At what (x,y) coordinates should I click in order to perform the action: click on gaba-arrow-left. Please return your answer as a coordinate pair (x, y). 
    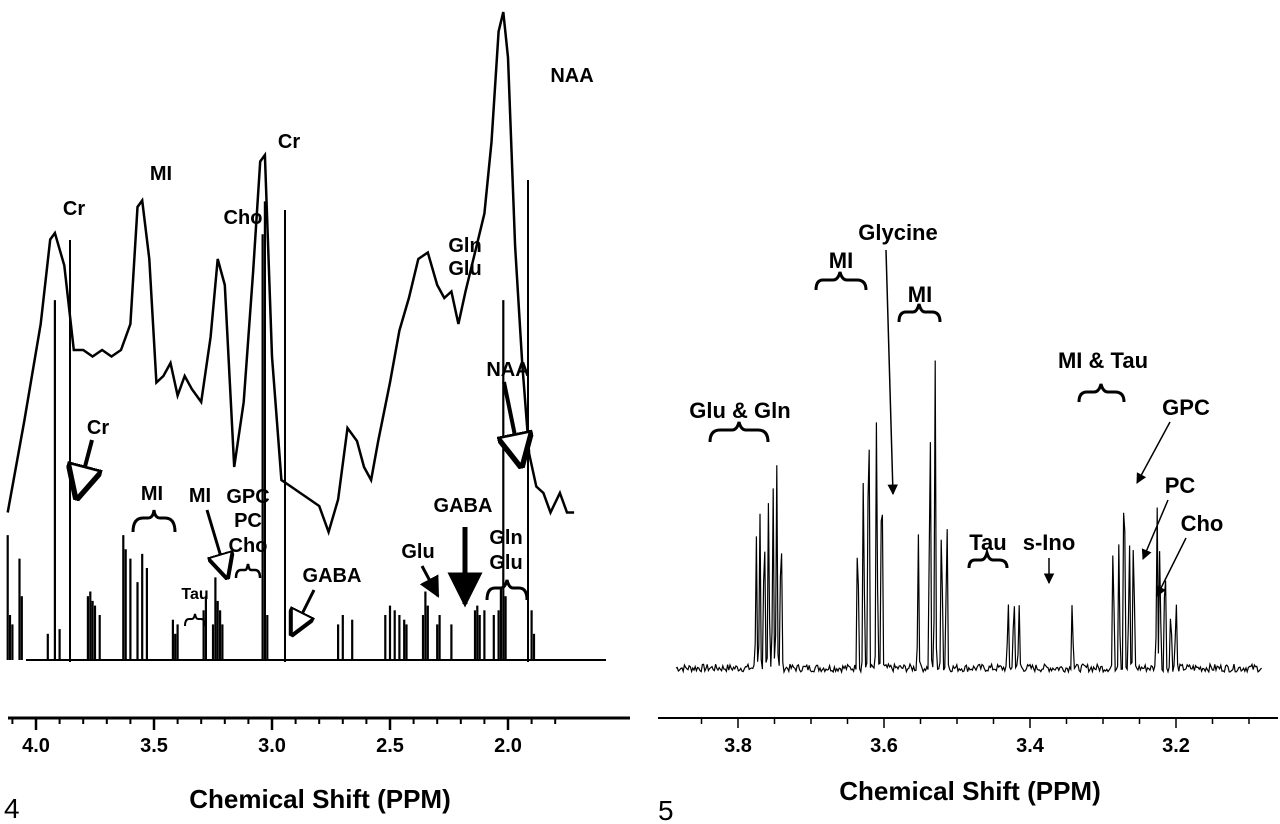
    Looking at the image, I should click on (304, 611).